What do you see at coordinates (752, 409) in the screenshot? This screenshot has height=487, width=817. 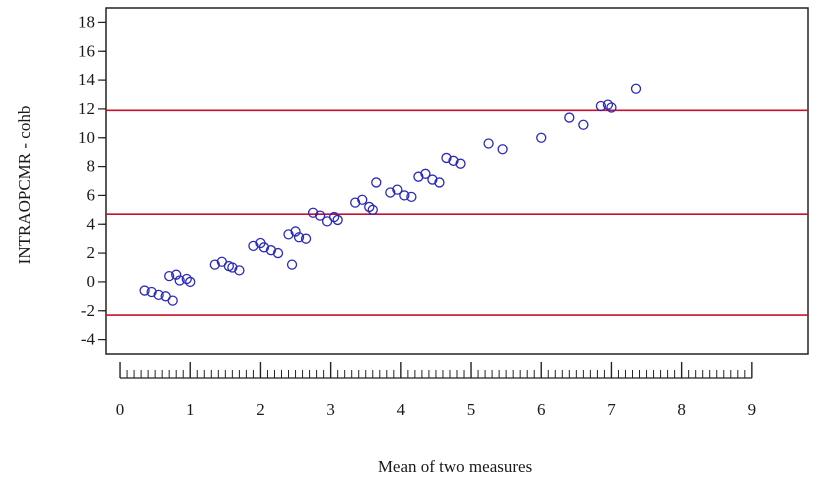 I see `x-tick-label: 9` at bounding box center [752, 409].